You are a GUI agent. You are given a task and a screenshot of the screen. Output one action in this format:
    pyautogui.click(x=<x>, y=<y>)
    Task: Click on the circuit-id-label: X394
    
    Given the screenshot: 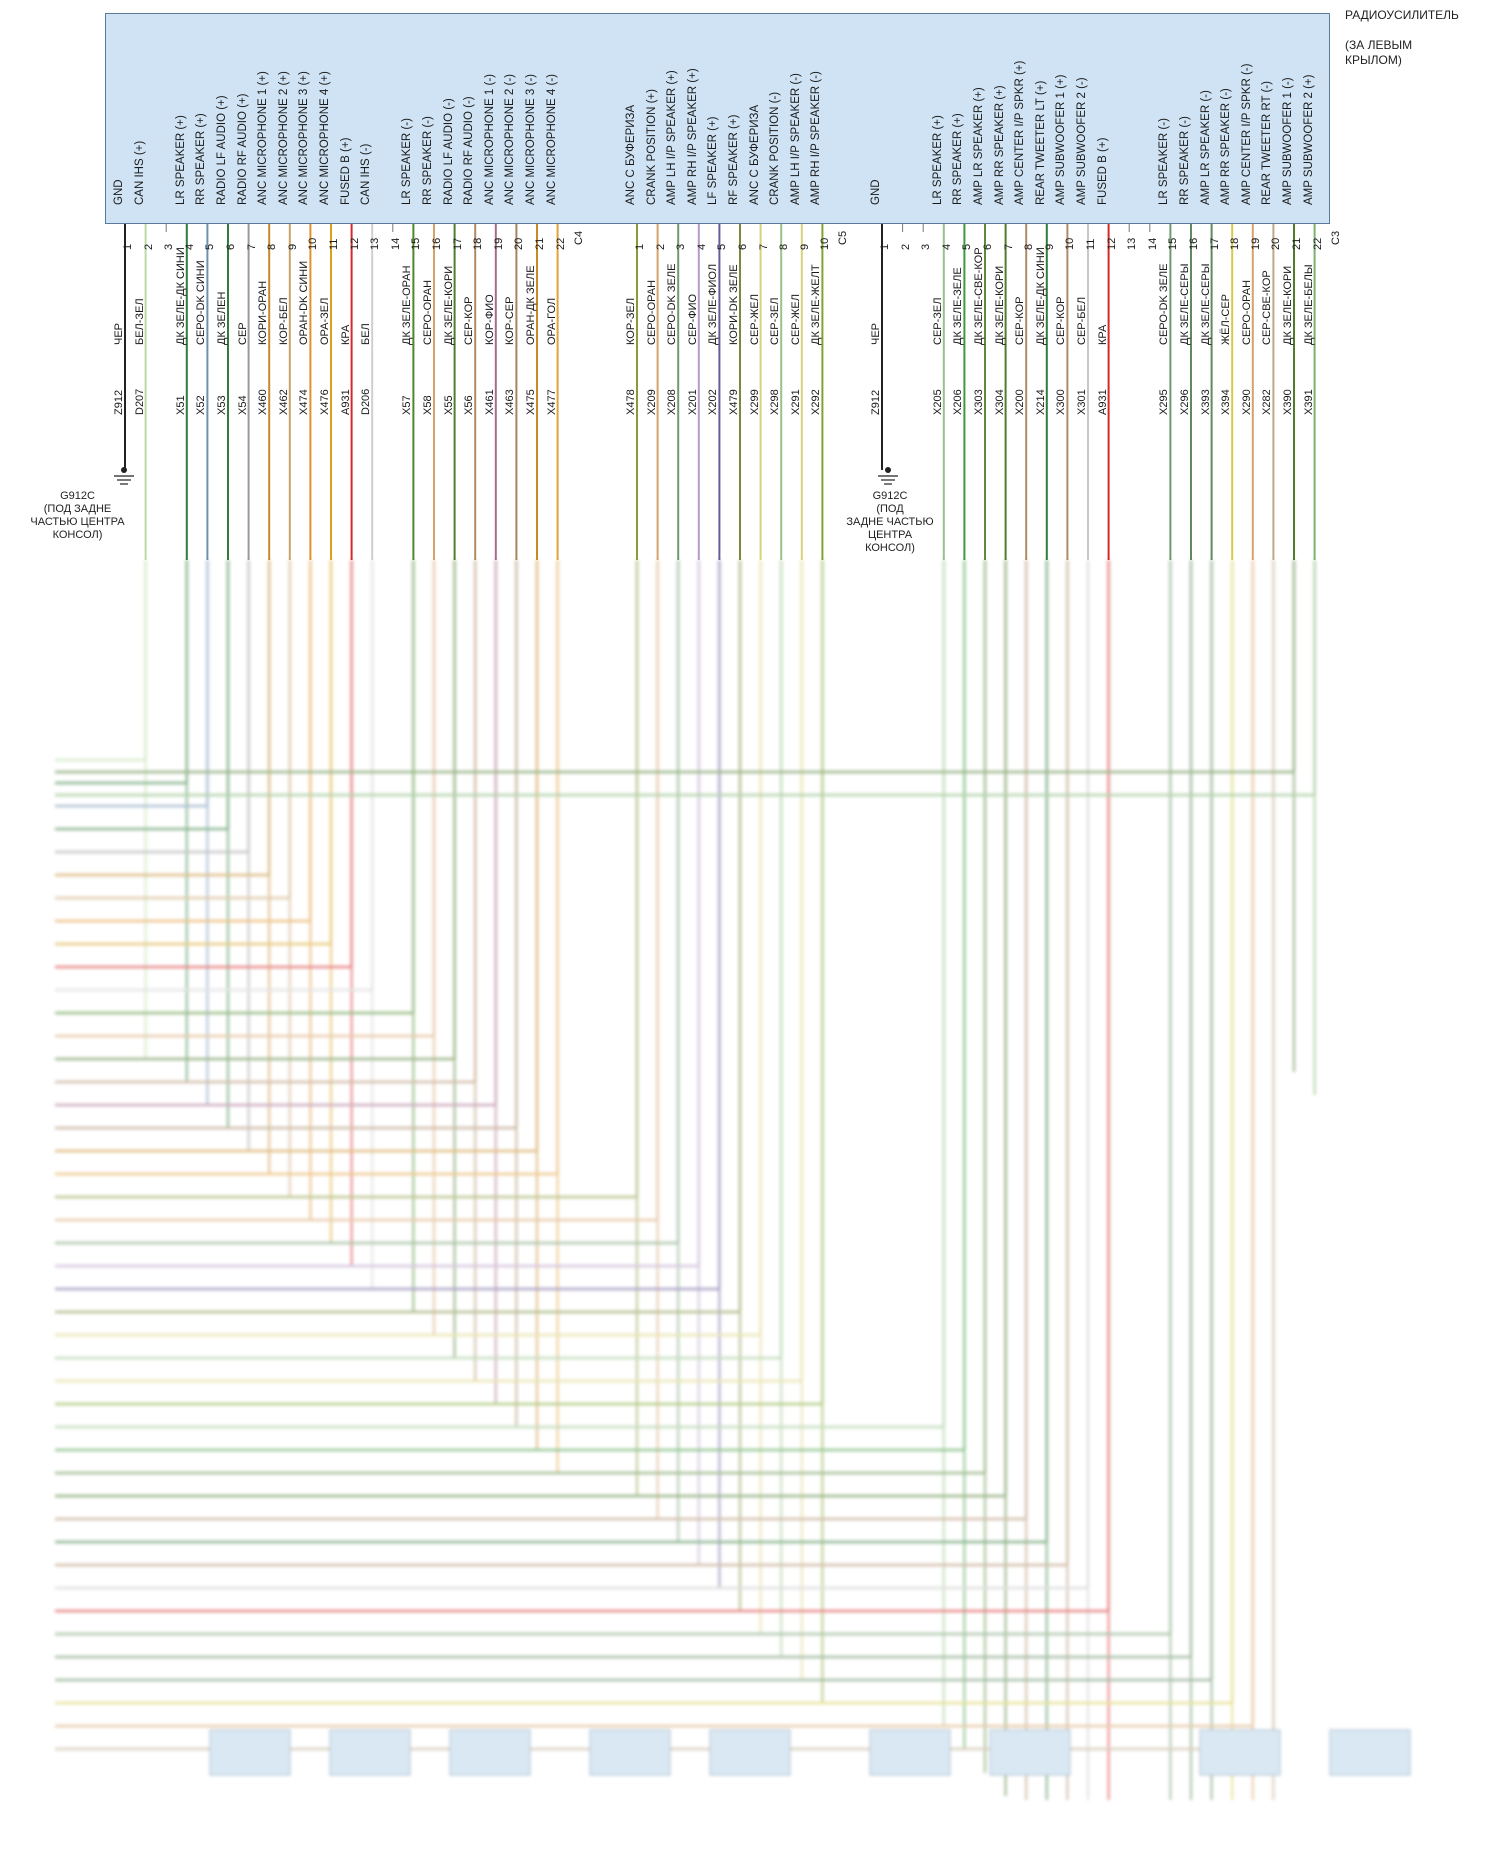 What is the action you would take?
    pyautogui.click(x=1226, y=402)
    